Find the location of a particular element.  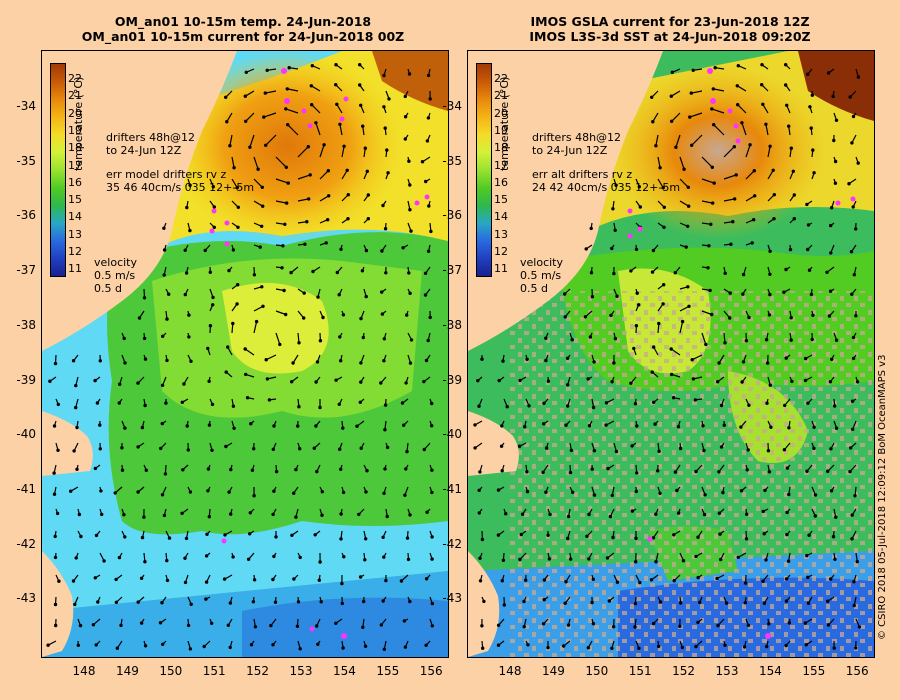

left-velocity-time: 0.5 d is located at coordinates (108, 288).